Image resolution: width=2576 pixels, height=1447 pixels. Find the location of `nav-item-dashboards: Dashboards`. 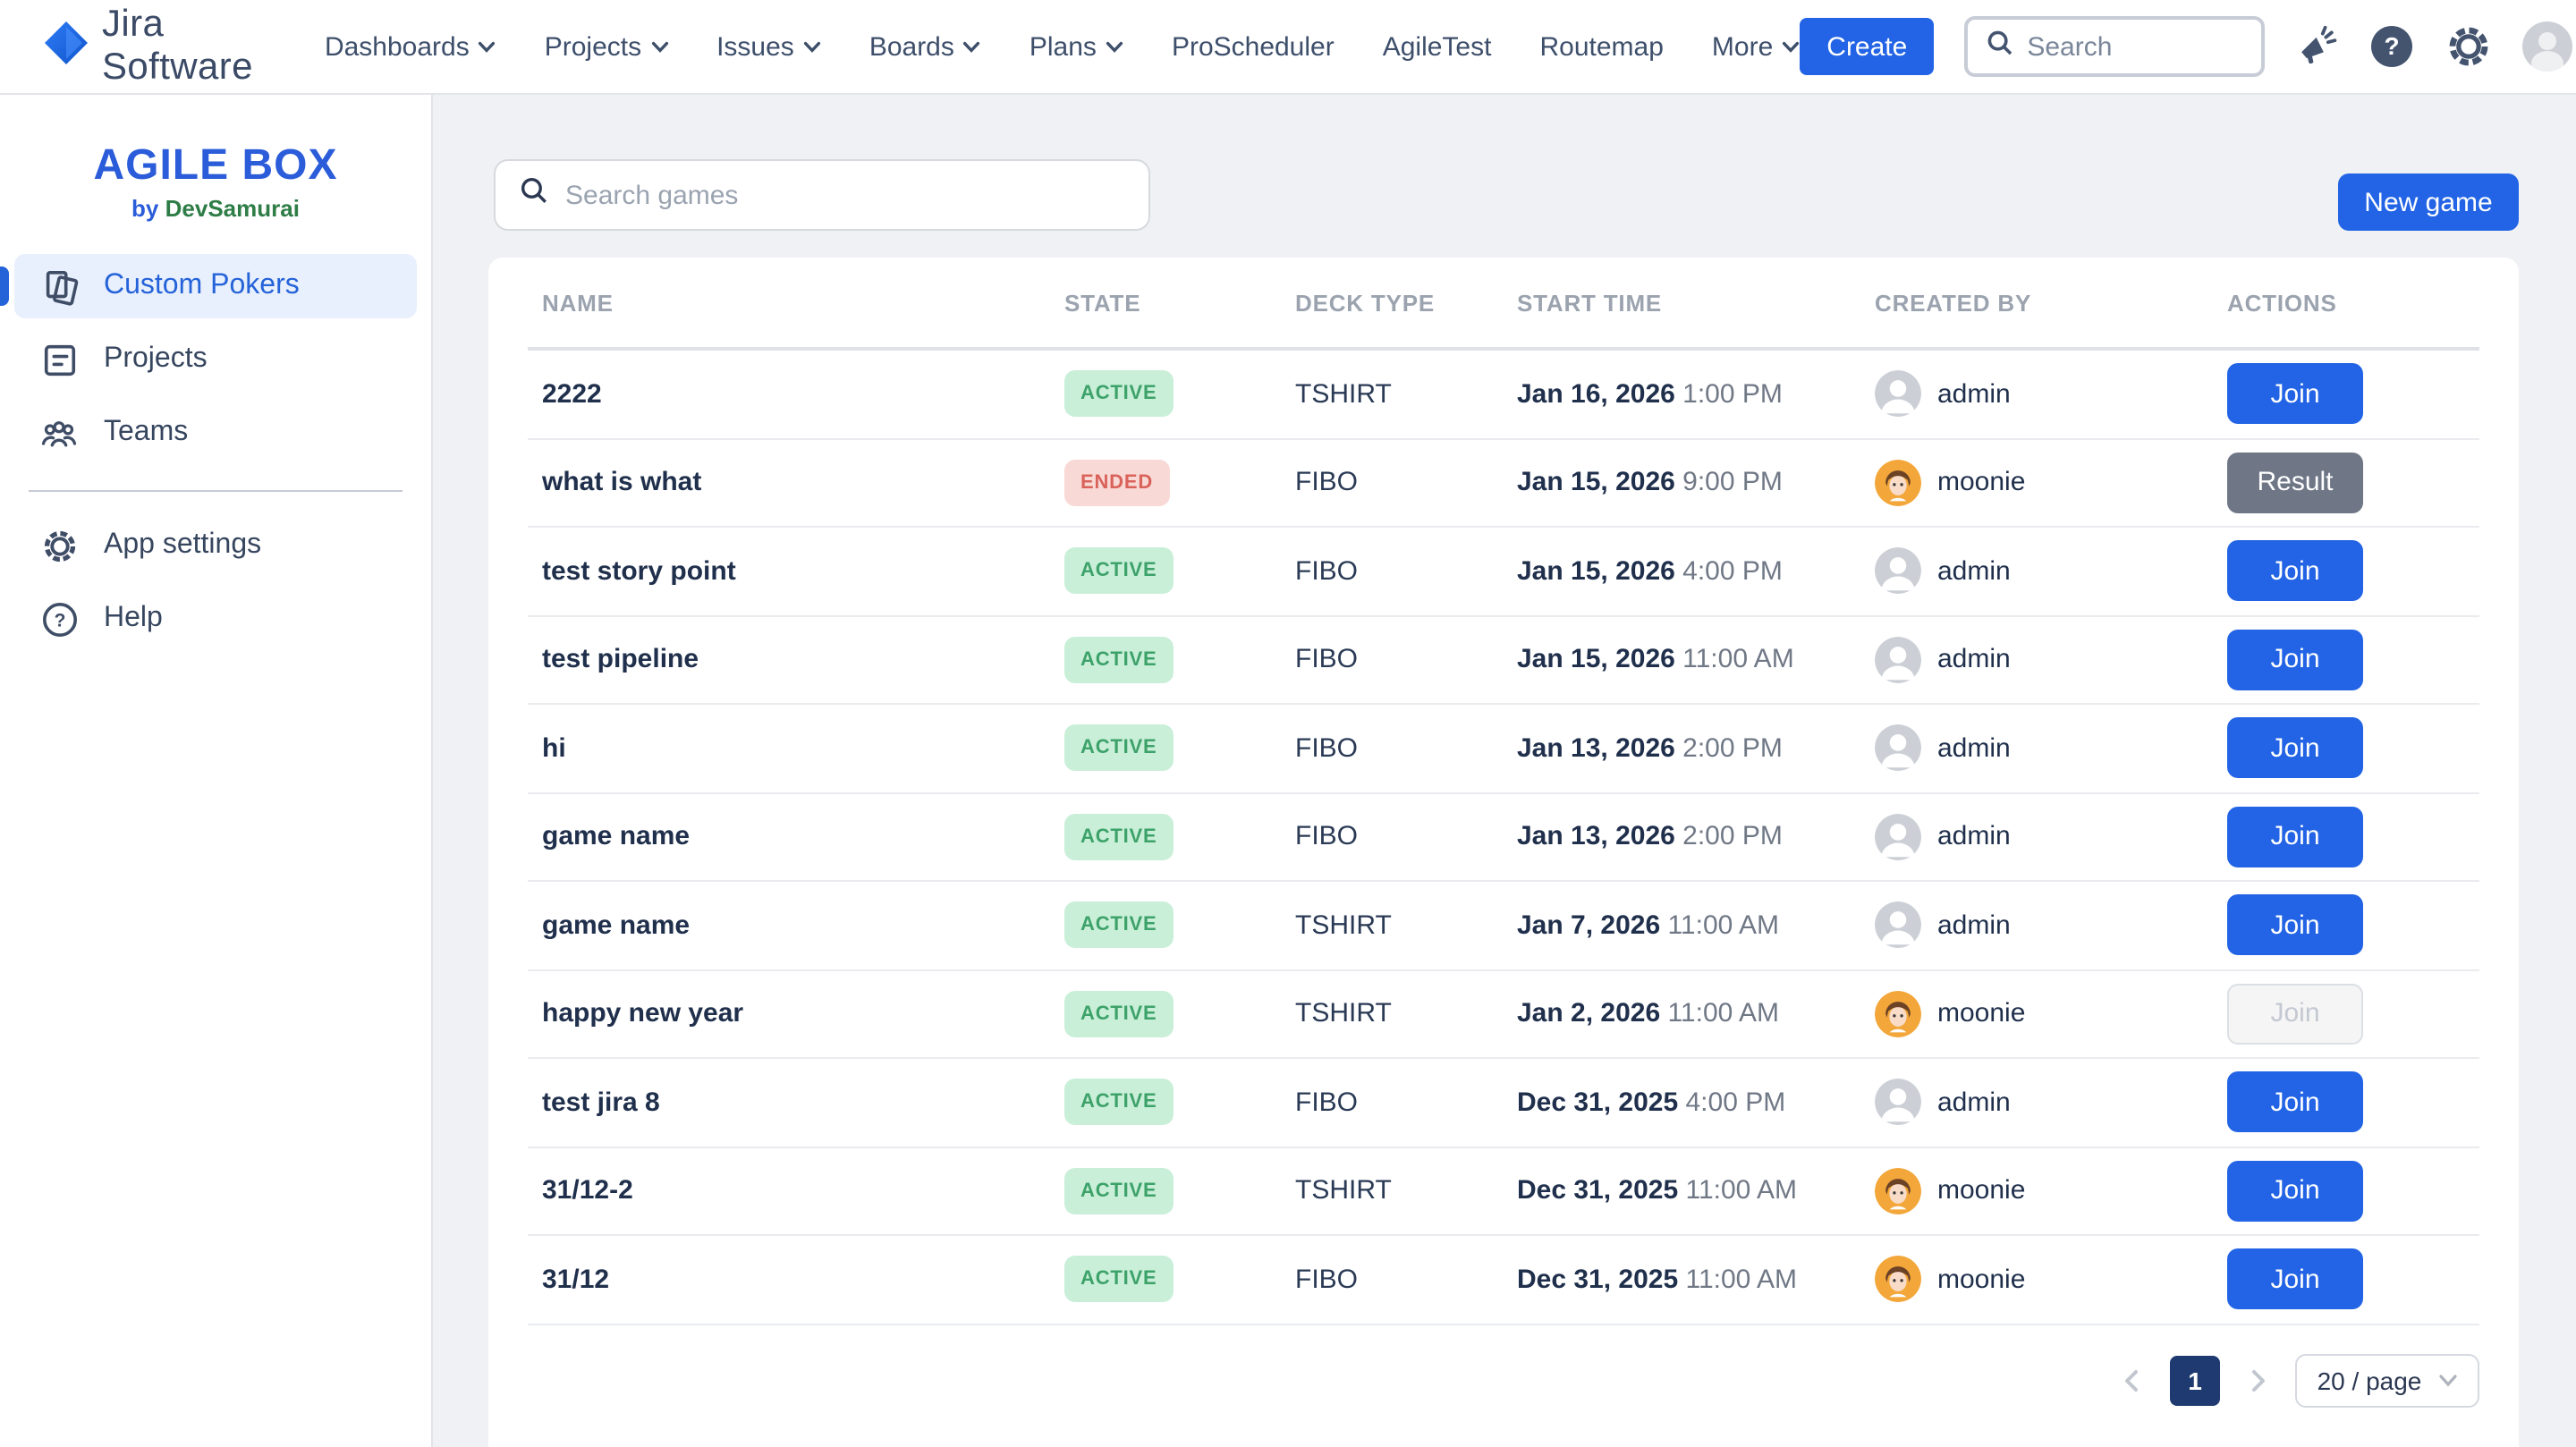

nav-item-dashboards: Dashboards is located at coordinates (410, 46).